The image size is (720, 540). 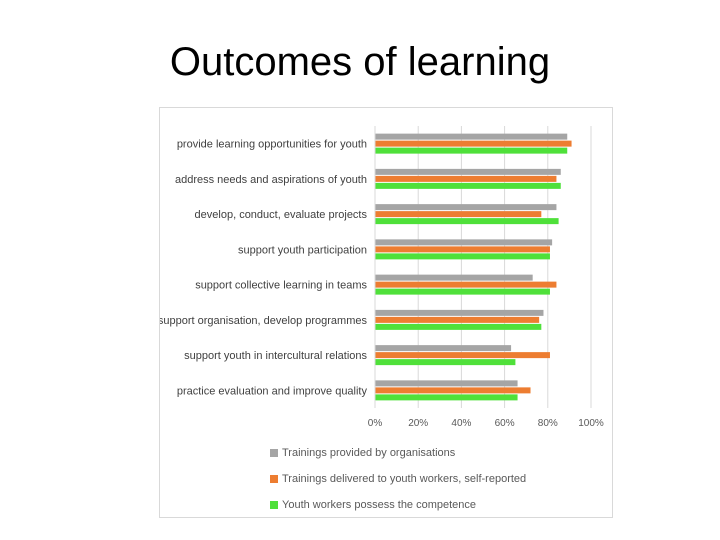 I want to click on category-label: provide learning opportunities for youth, so click(x=272, y=145).